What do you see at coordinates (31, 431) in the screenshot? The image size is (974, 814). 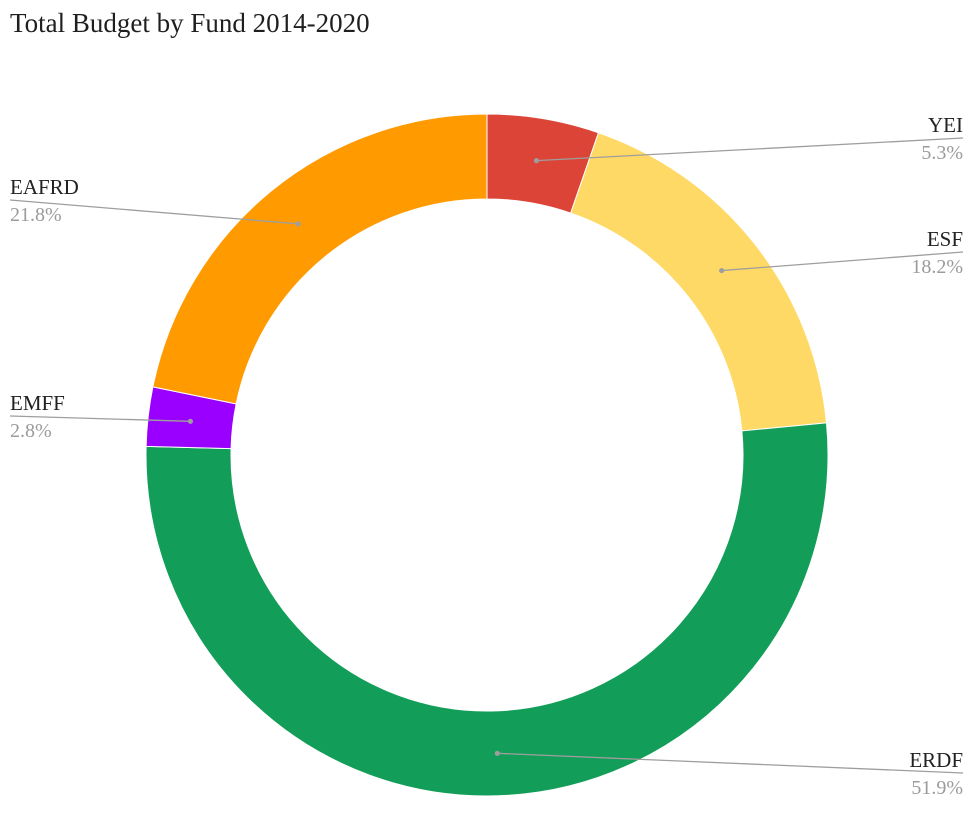 I see `value-label-emff: 2.8%` at bounding box center [31, 431].